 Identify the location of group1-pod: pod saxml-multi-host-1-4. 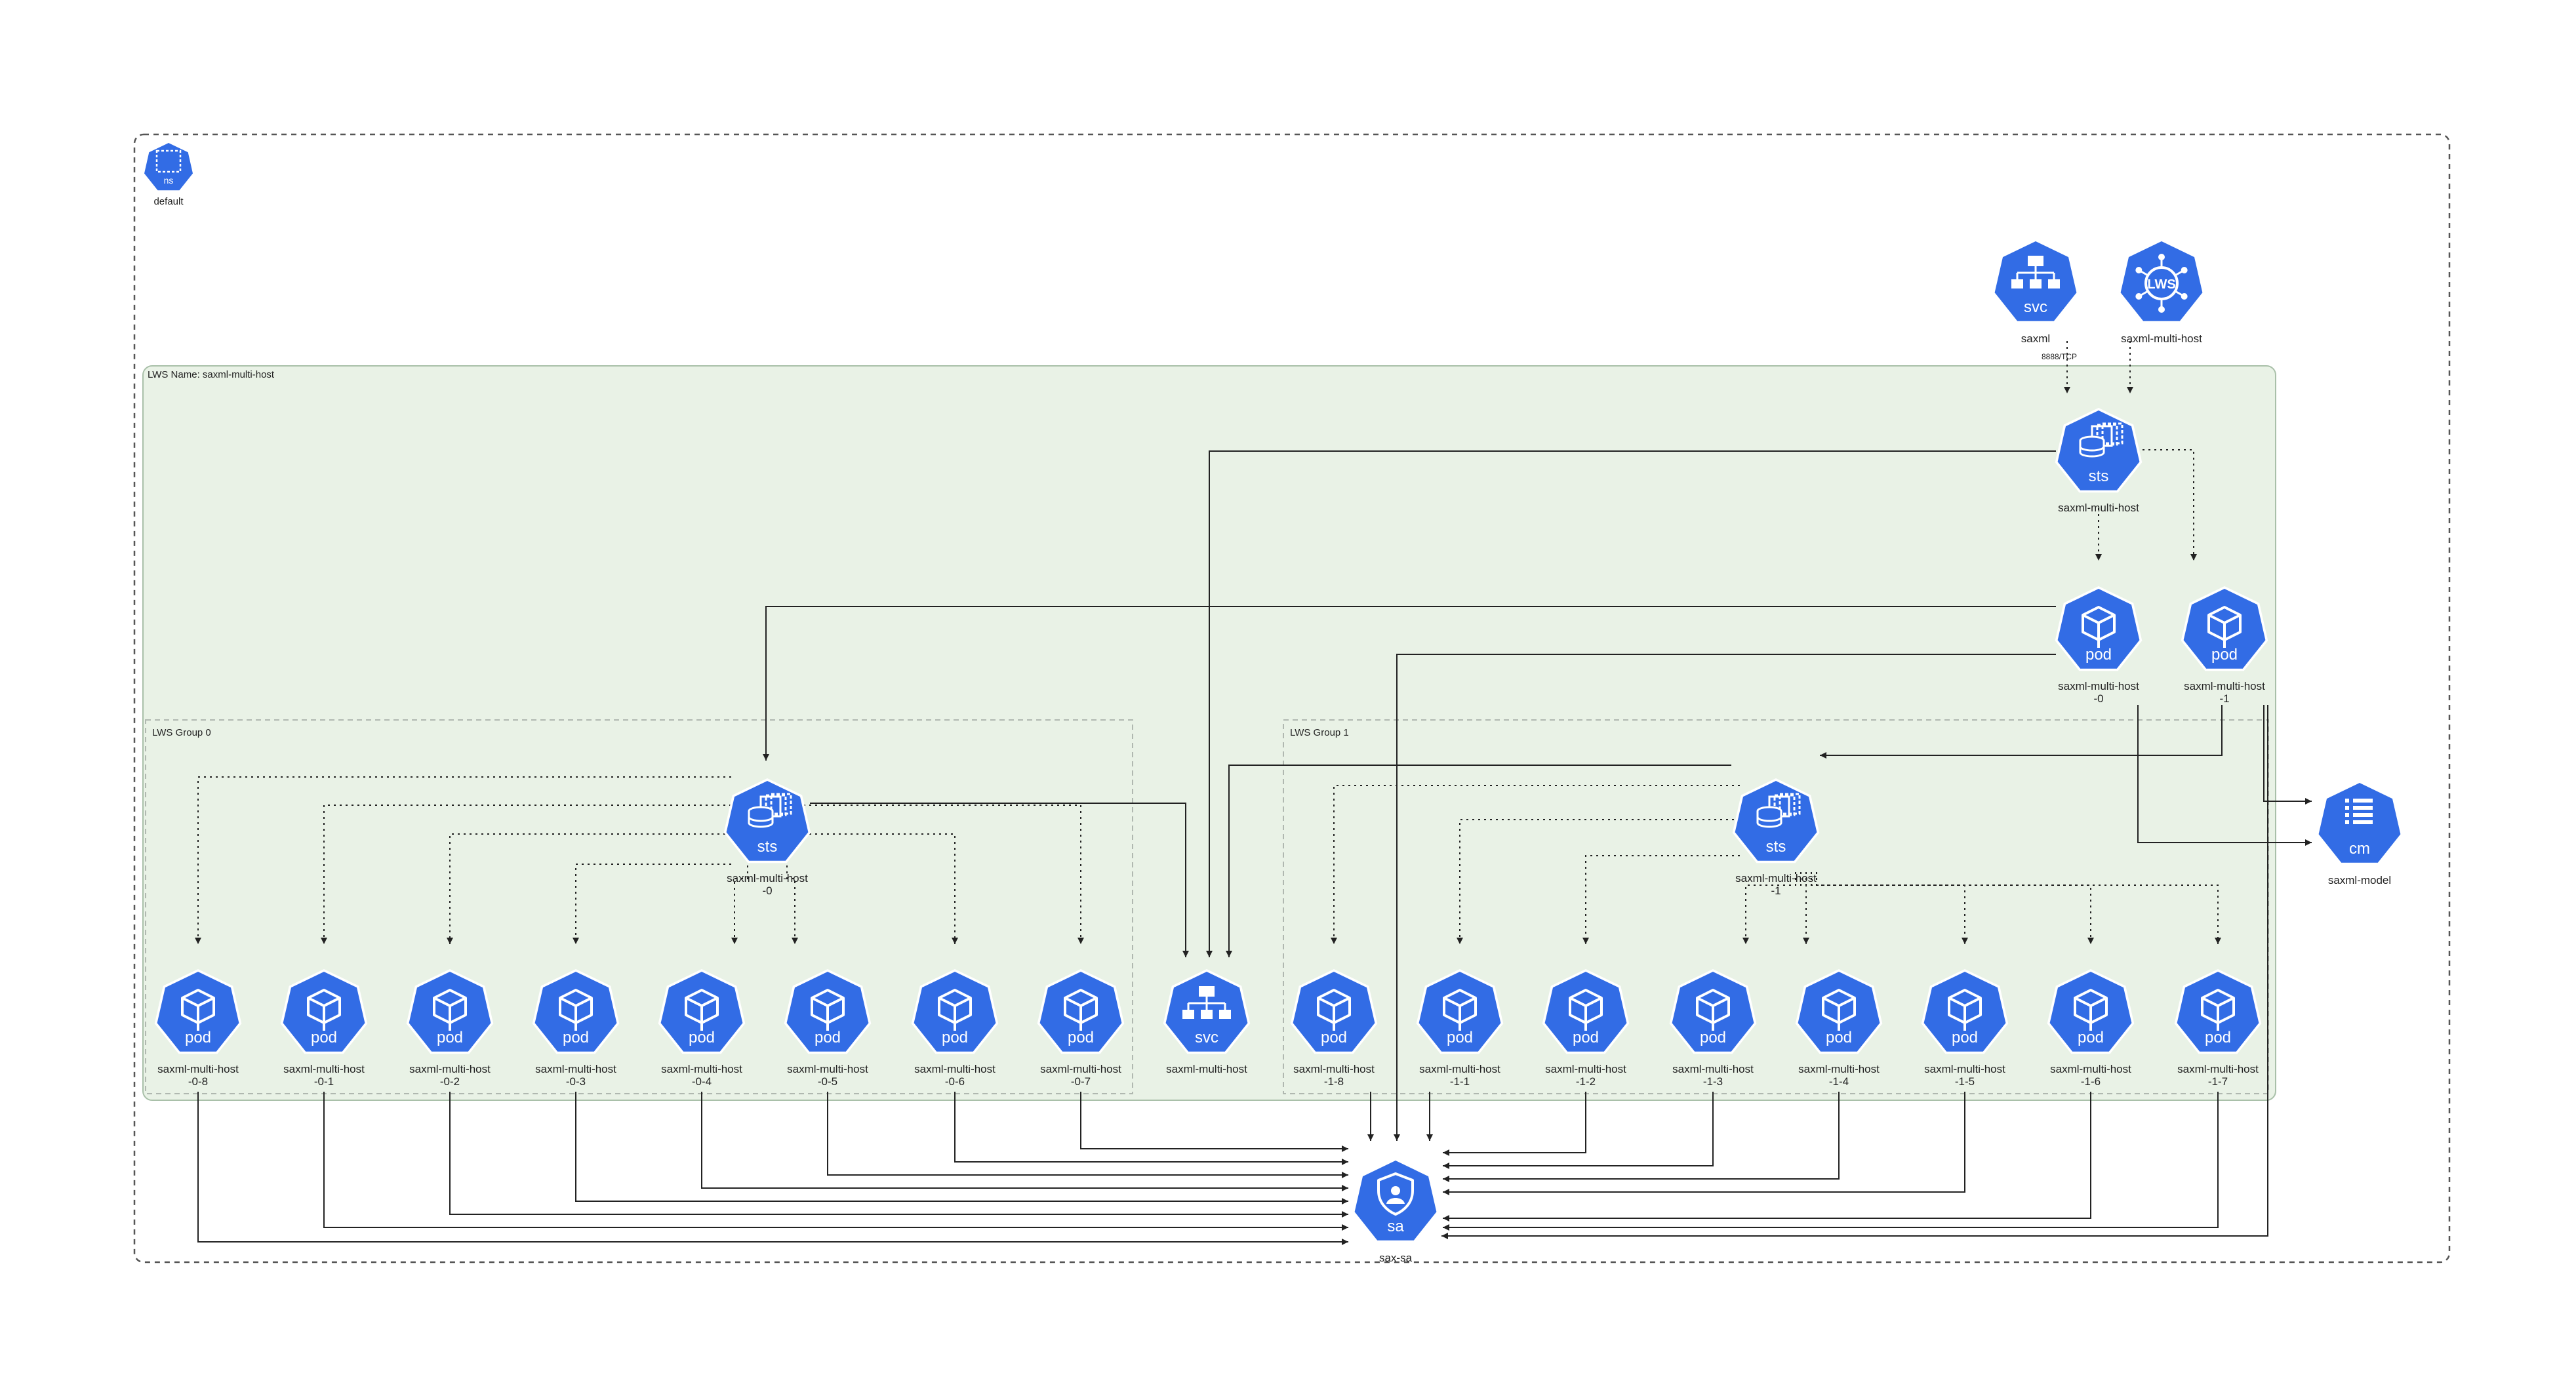
(1839, 1028).